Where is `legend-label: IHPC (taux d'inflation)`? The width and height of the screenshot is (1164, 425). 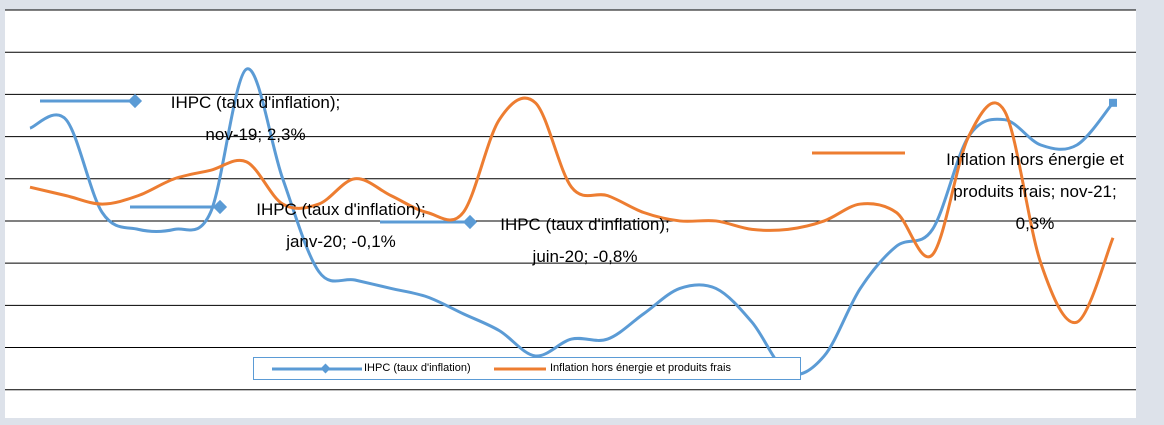
legend-label: IHPC (taux d'inflation) is located at coordinates (417, 368).